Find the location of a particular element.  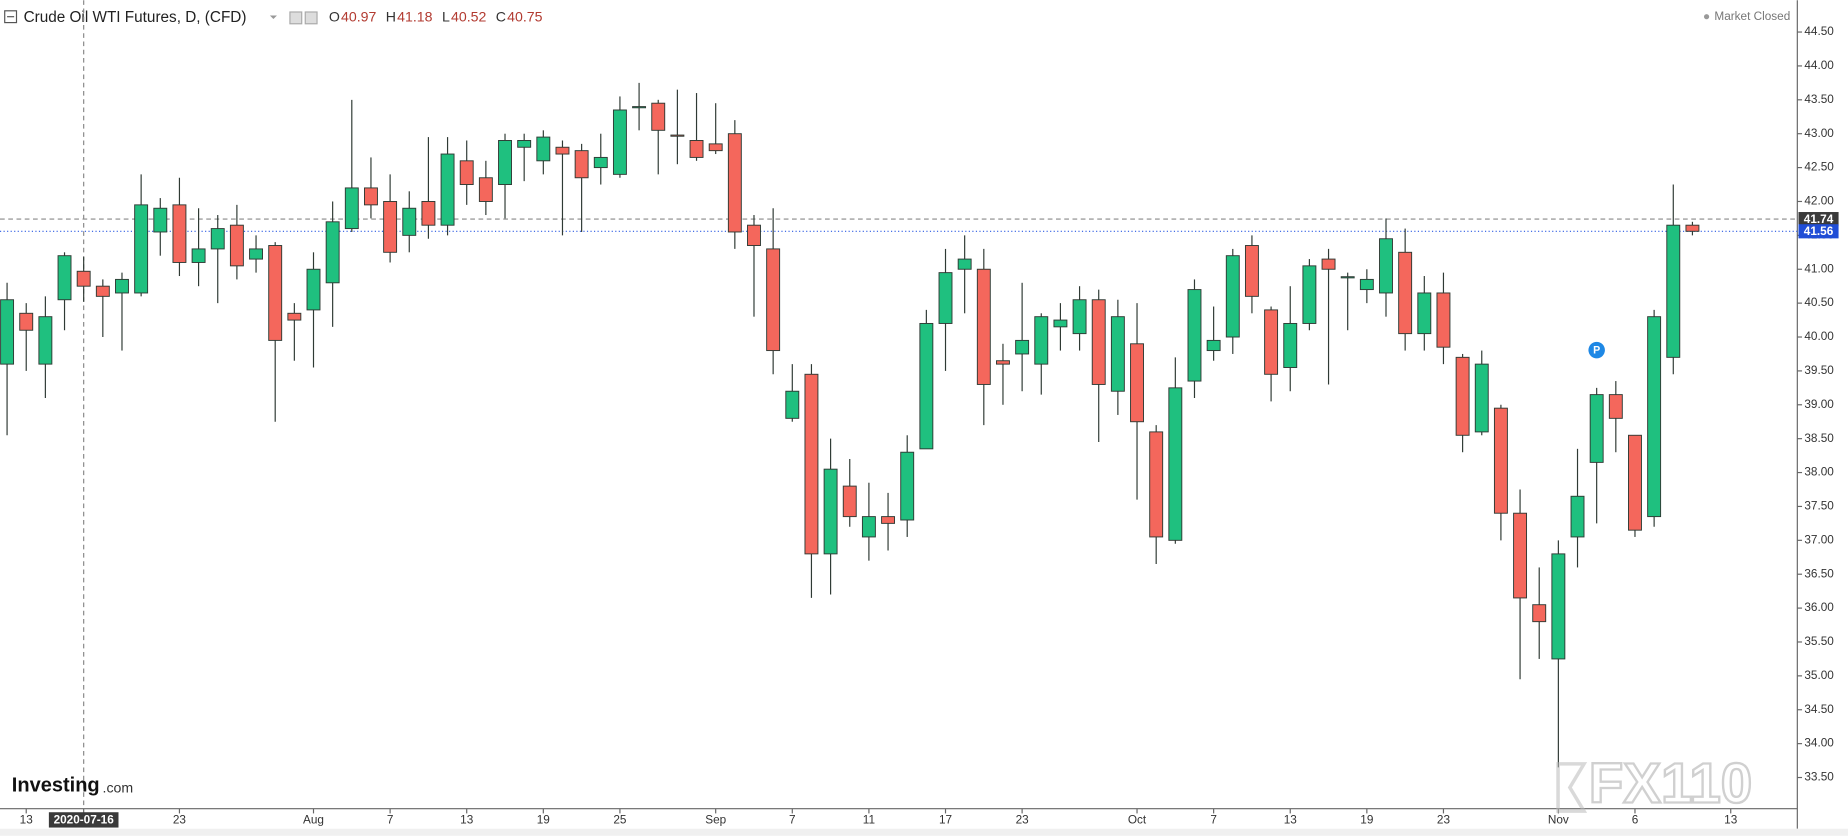

ohlc-value: 41.18 is located at coordinates (414, 17).